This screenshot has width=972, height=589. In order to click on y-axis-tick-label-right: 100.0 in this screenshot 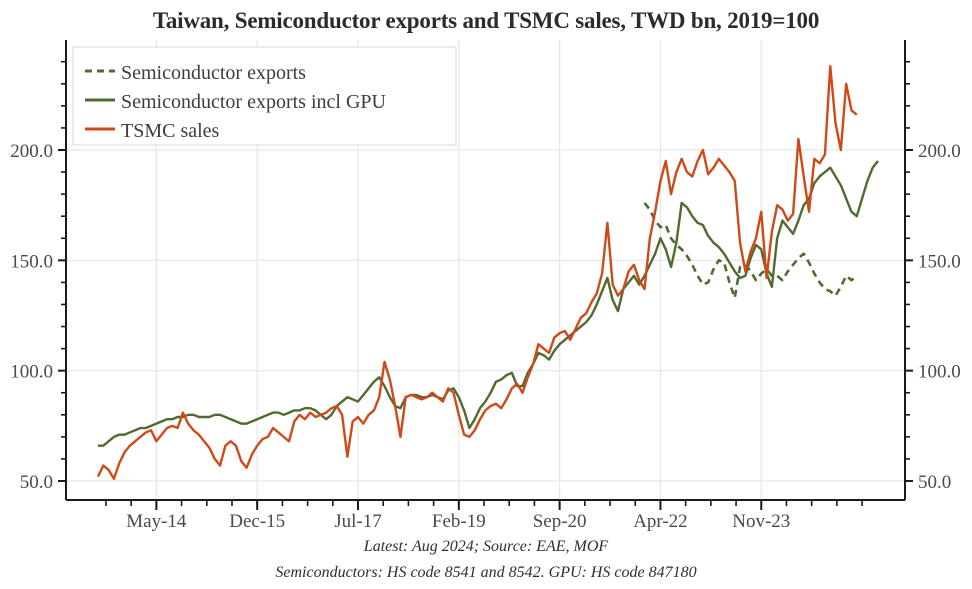, I will do `click(939, 372)`.